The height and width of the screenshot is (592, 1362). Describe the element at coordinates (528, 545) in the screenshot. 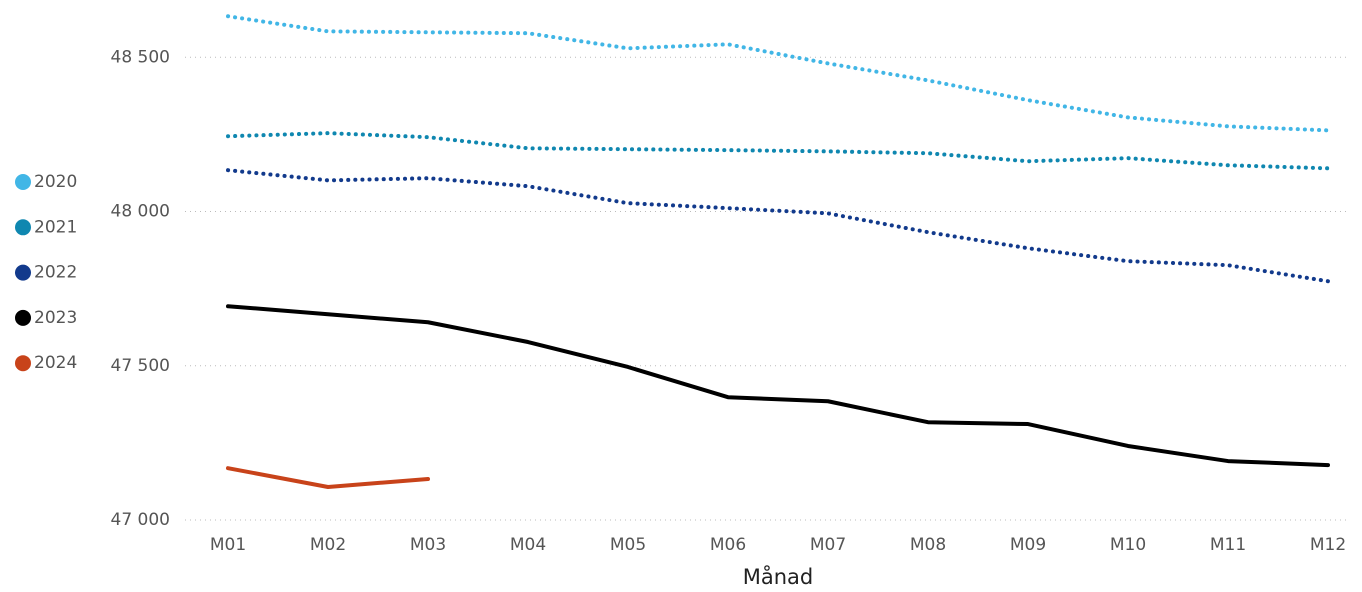

I see `x-tick-label: M04` at that location.